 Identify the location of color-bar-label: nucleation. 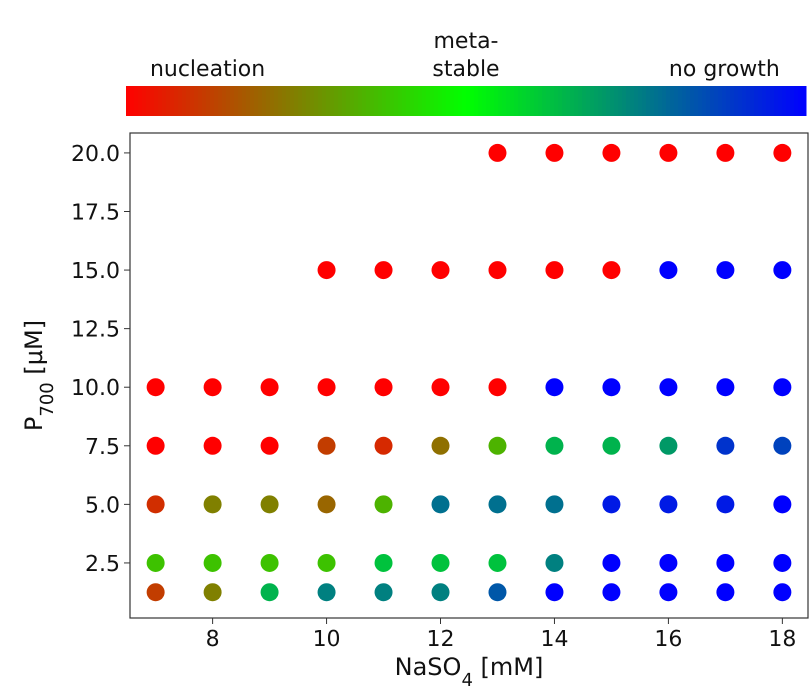
(208, 69).